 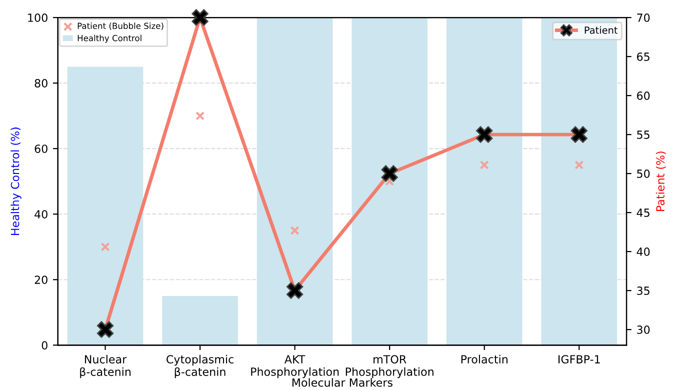 I want to click on y2-tick-label: 50, so click(x=643, y=174).